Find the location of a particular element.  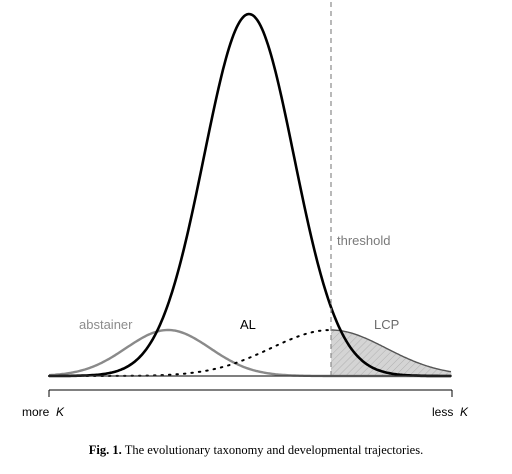

lcp-shaded-area is located at coordinates (391, 353).